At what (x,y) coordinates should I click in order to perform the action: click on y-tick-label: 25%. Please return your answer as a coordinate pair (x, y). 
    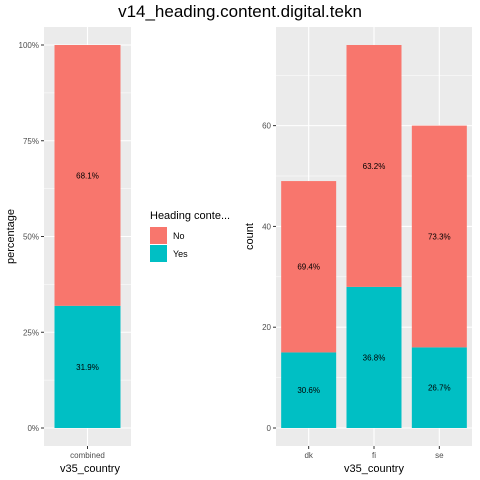
    Looking at the image, I should click on (31, 332).